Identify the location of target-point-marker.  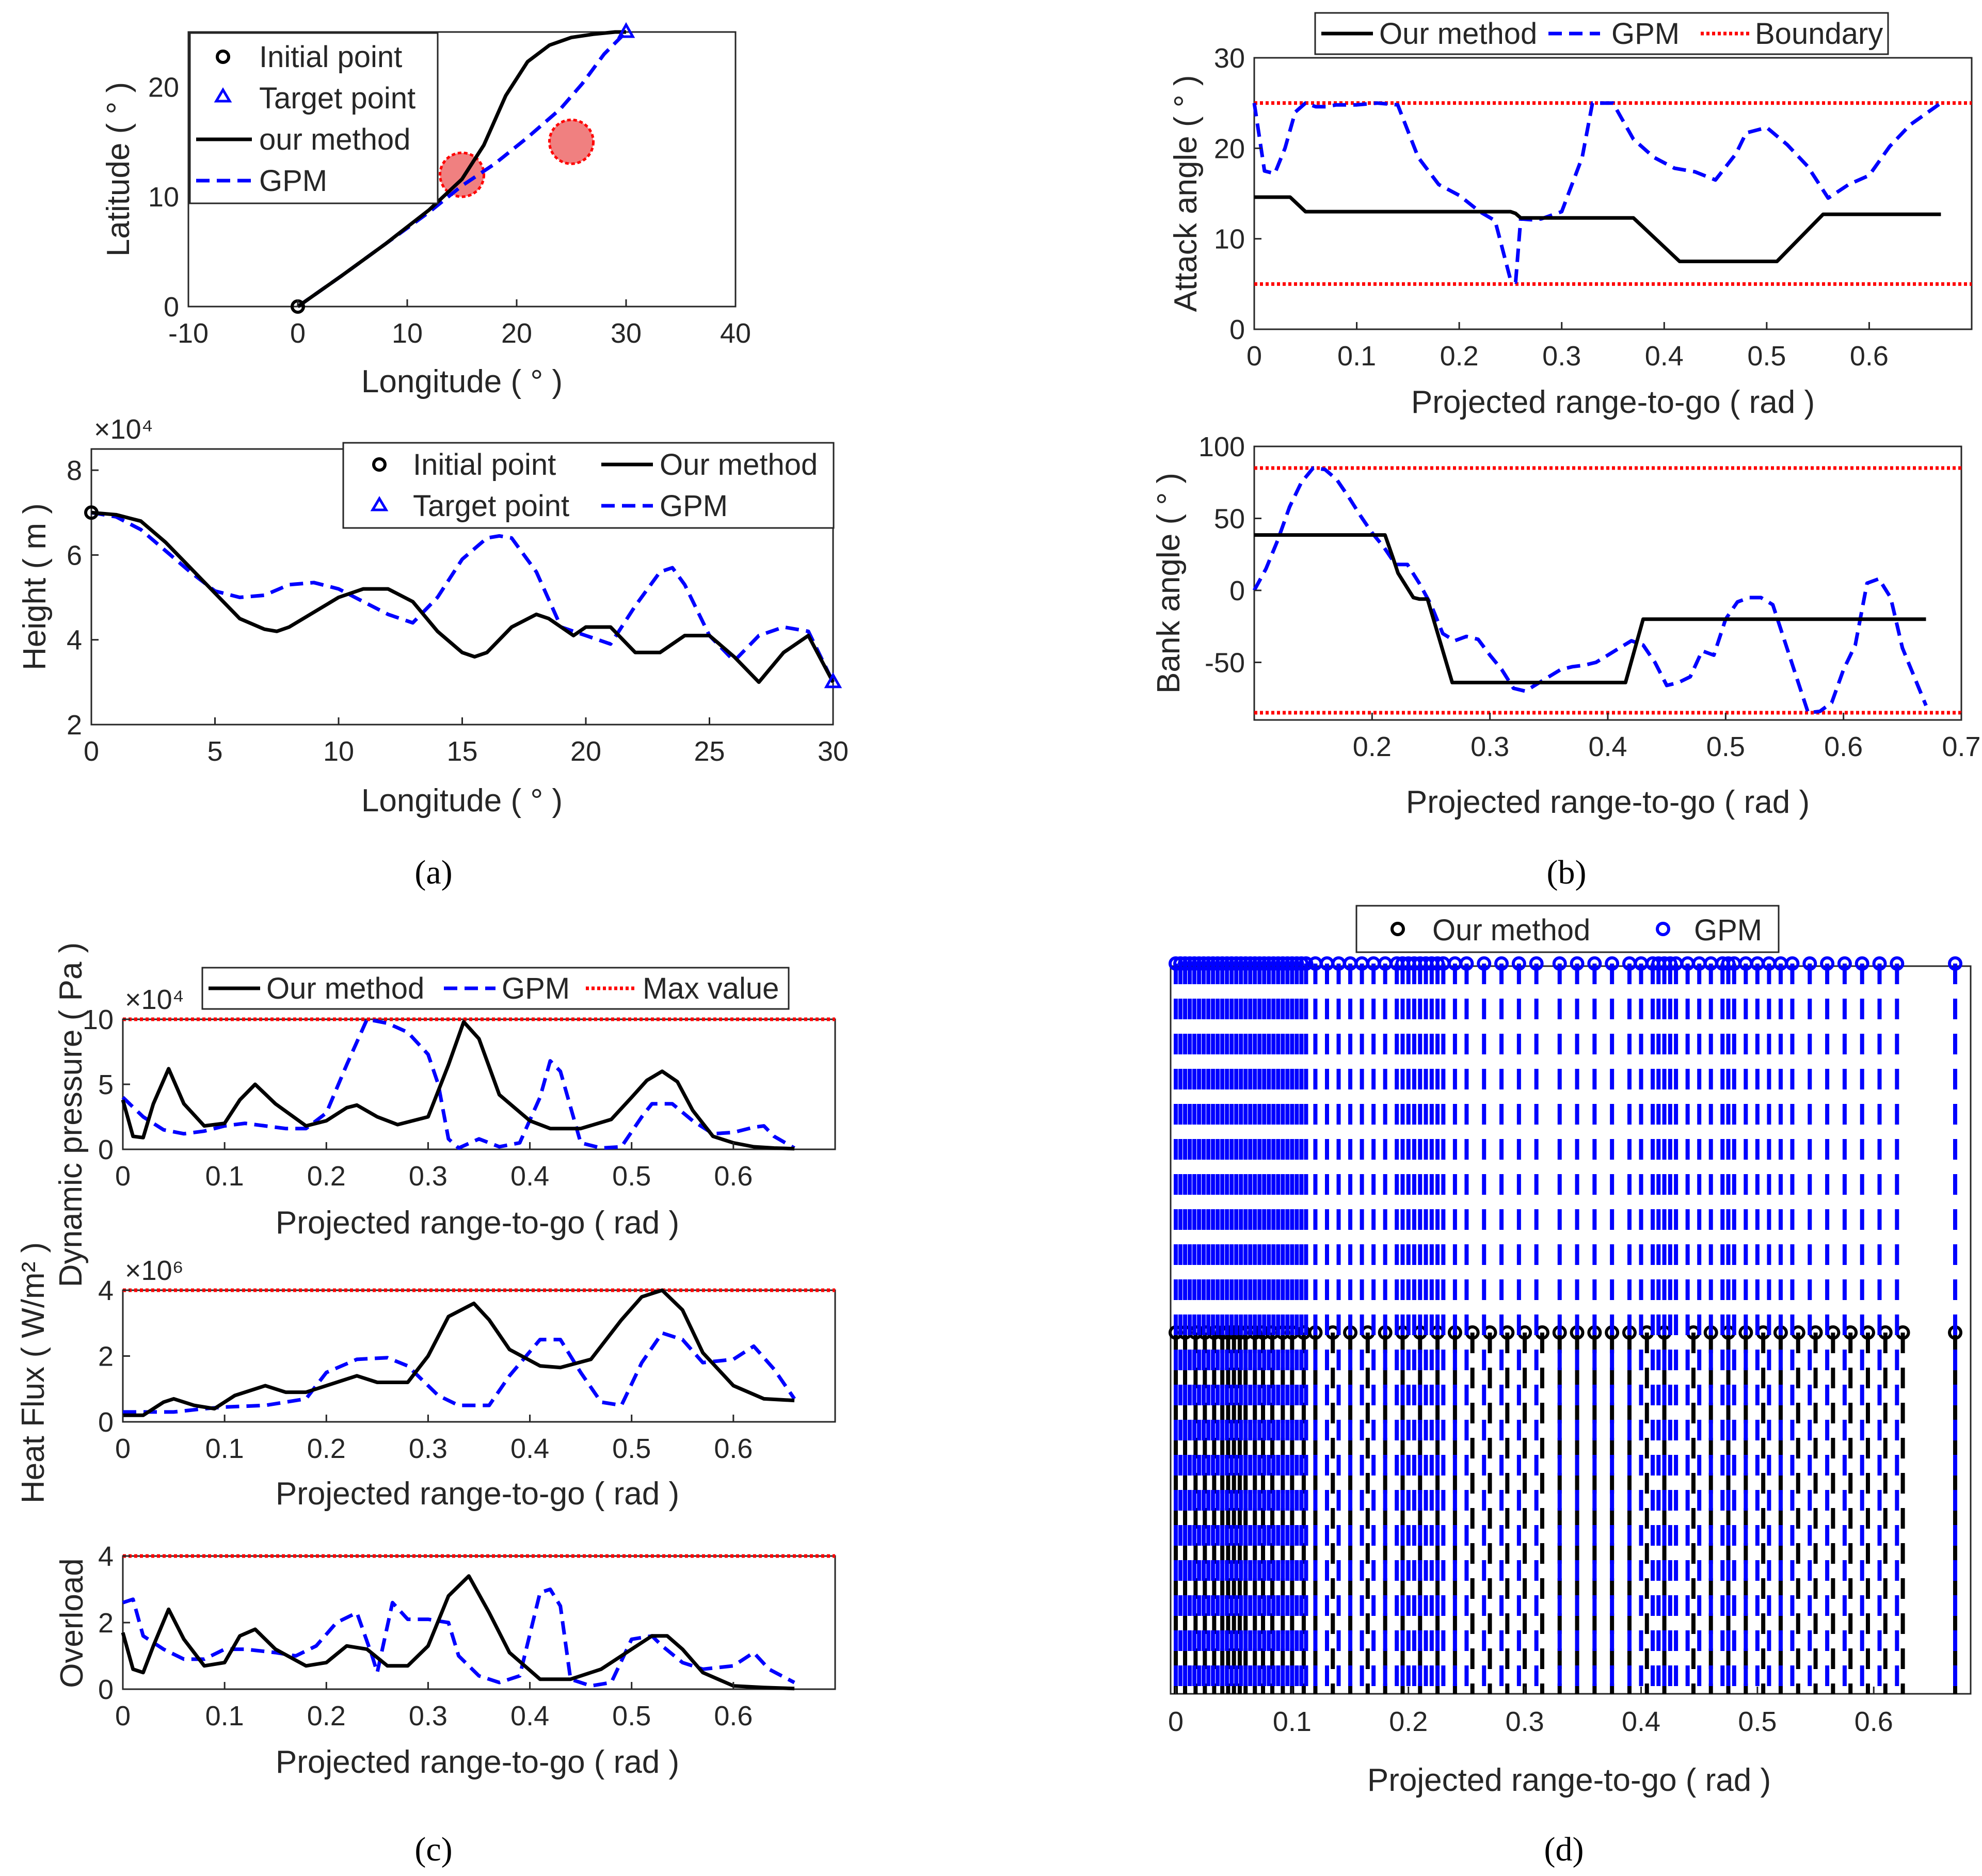
(626, 30).